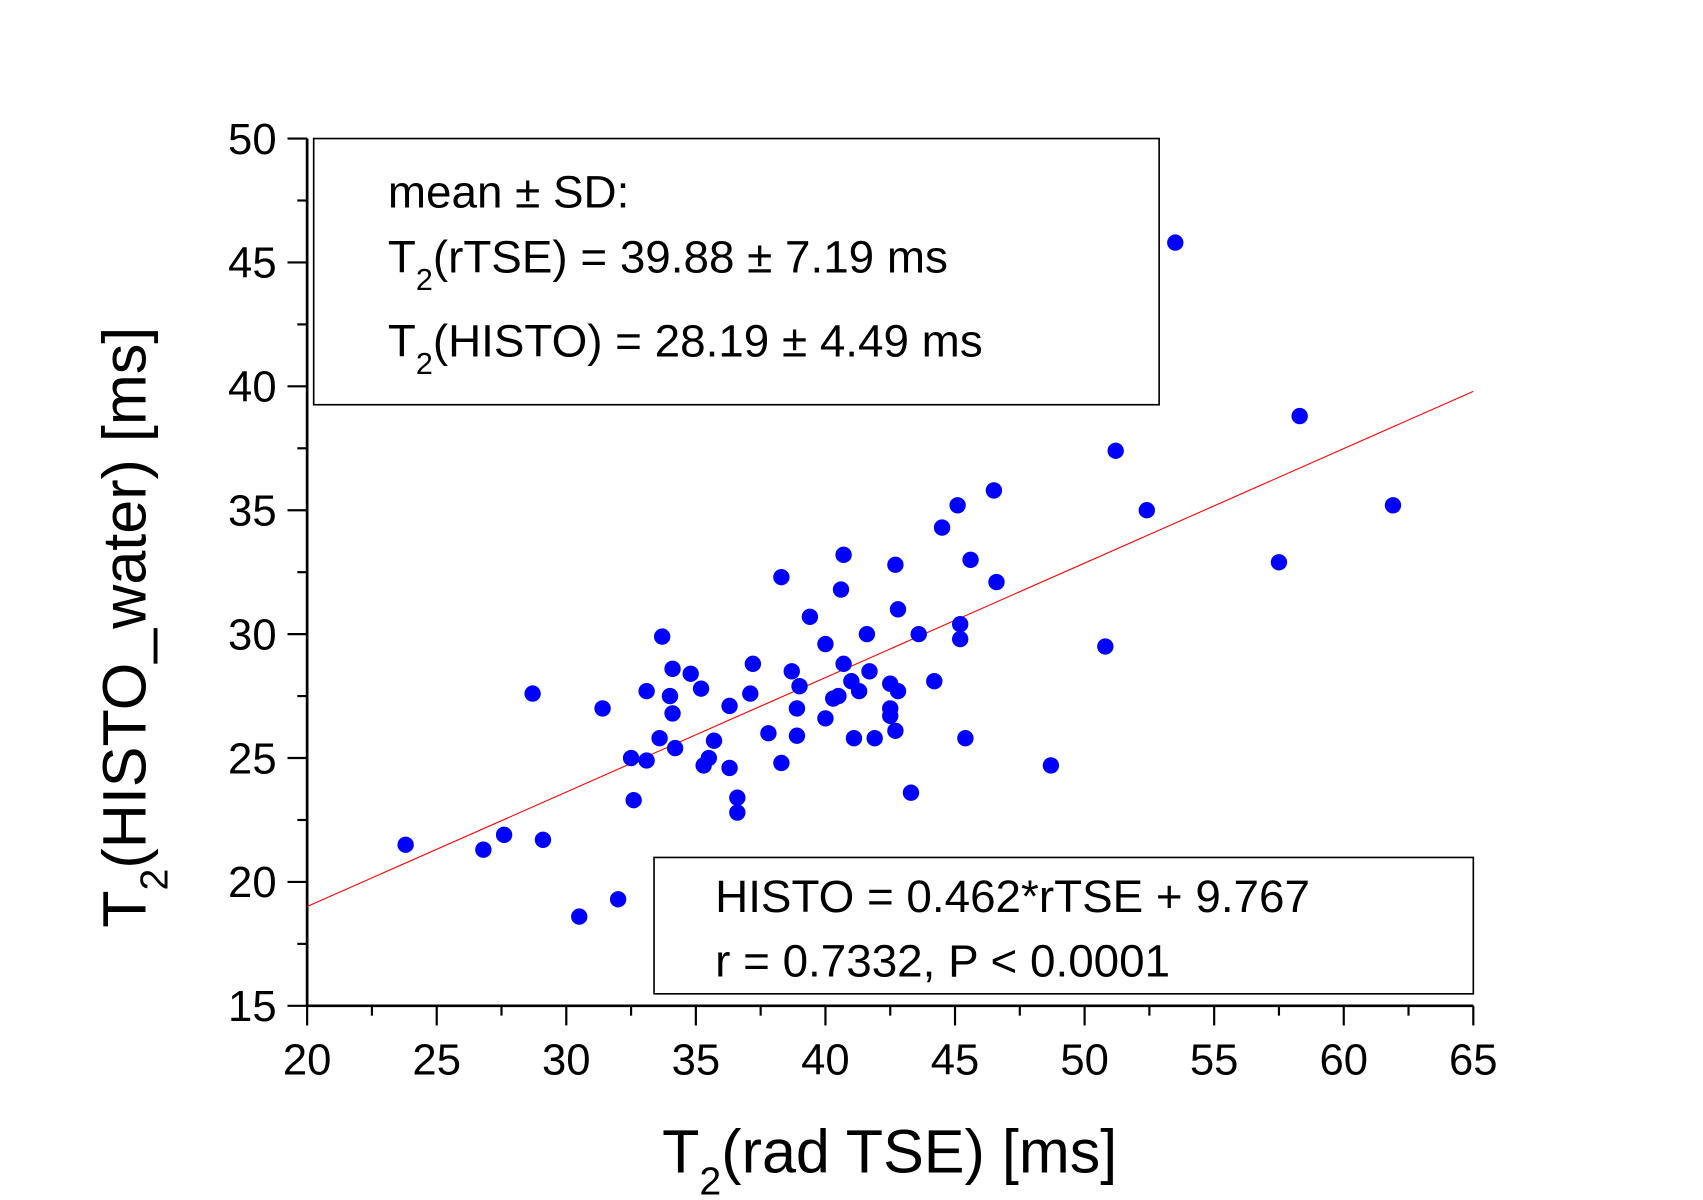  I want to click on x-tick-label: 55, so click(1214, 1061).